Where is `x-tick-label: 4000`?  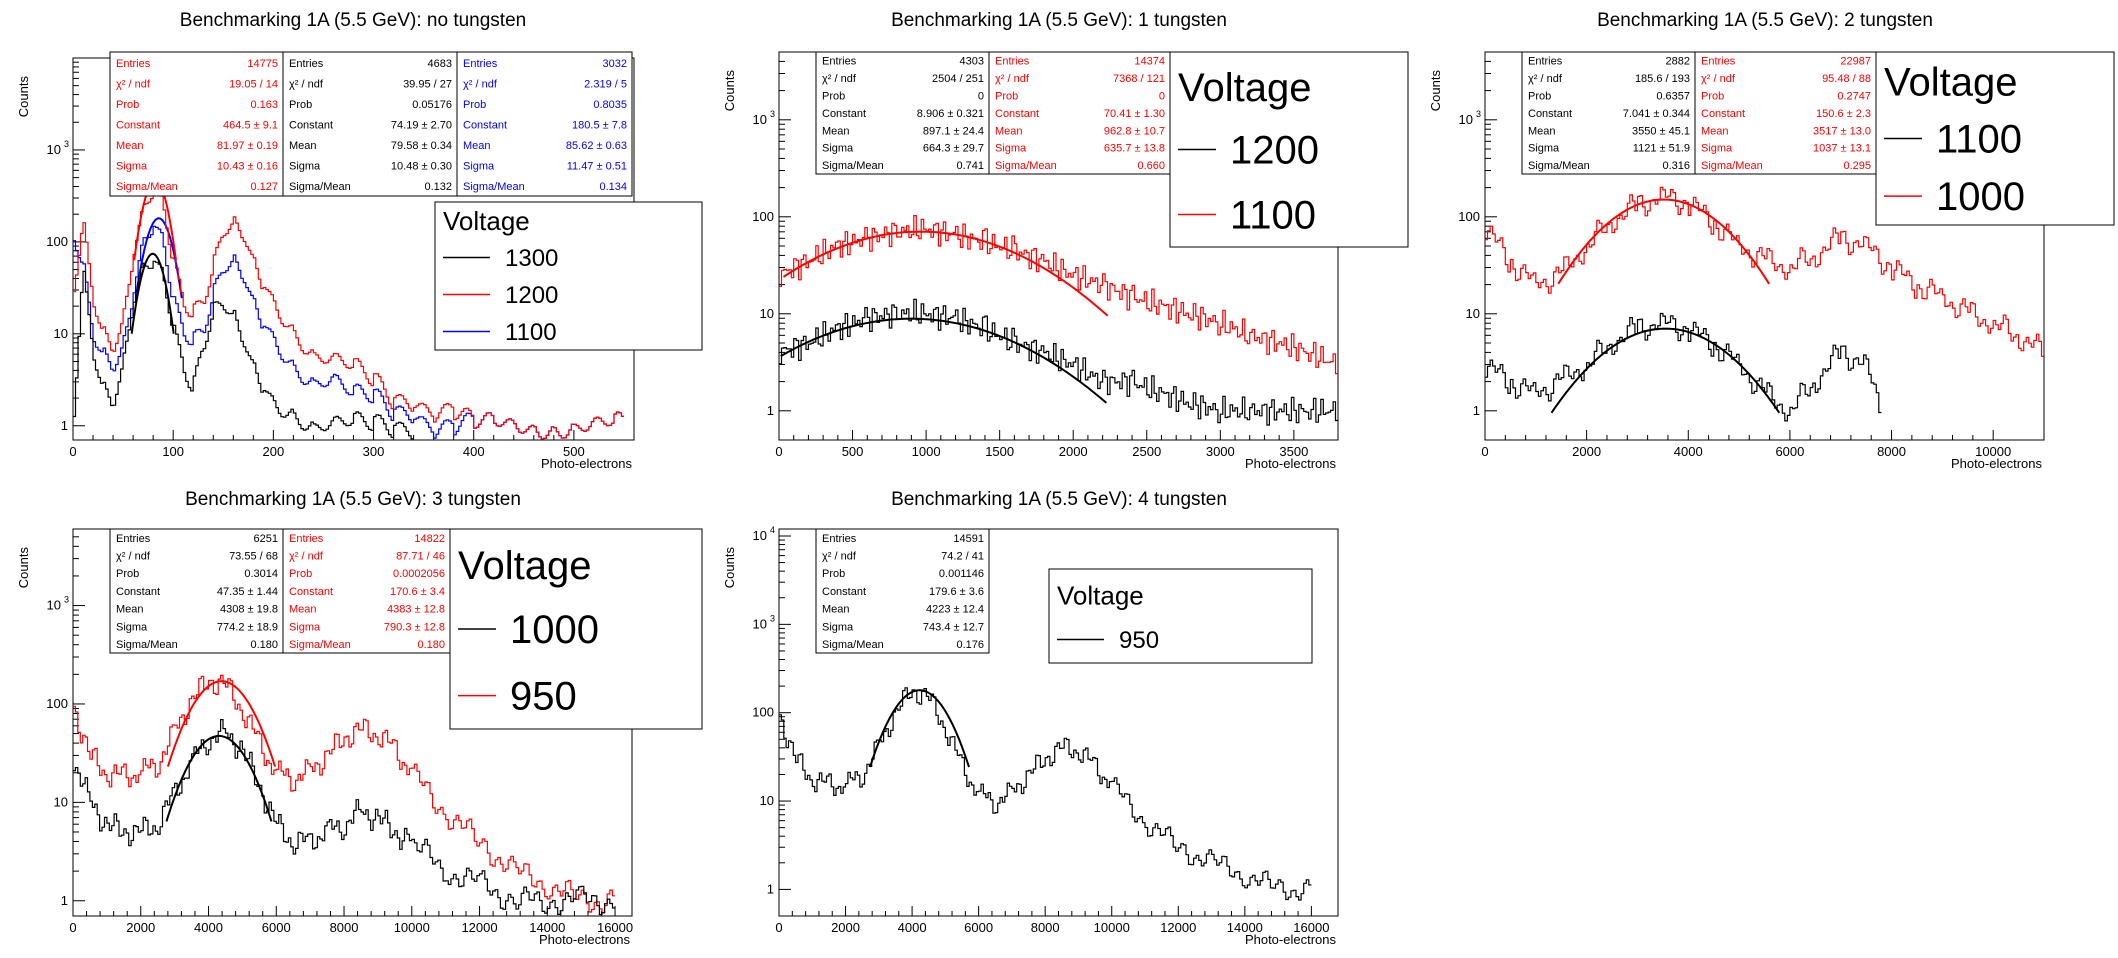
x-tick-label: 4000 is located at coordinates (208, 927).